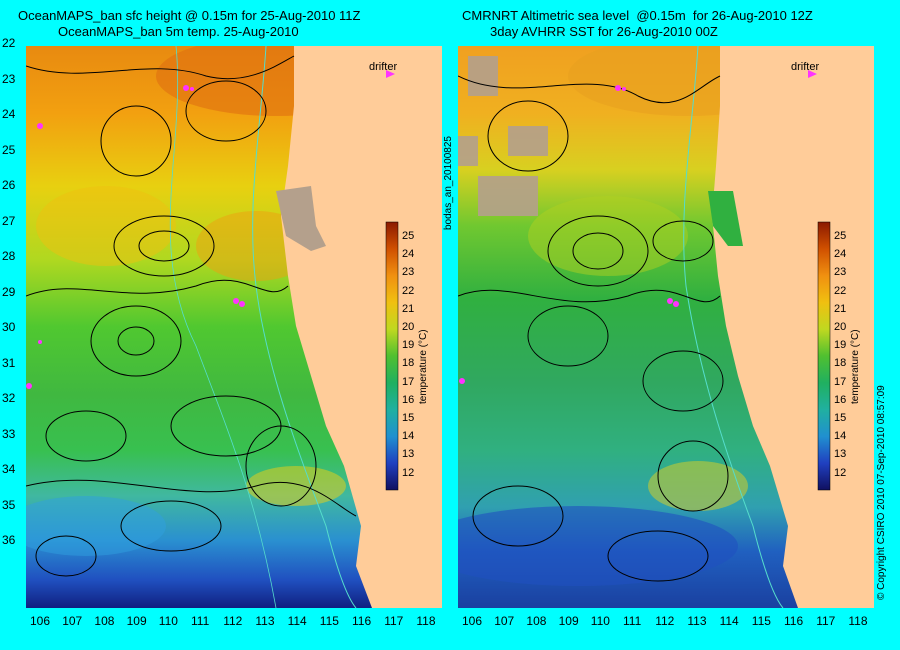 This screenshot has height=650, width=900. What do you see at coordinates (9, 327) in the screenshot?
I see `latitude-label: 30` at bounding box center [9, 327].